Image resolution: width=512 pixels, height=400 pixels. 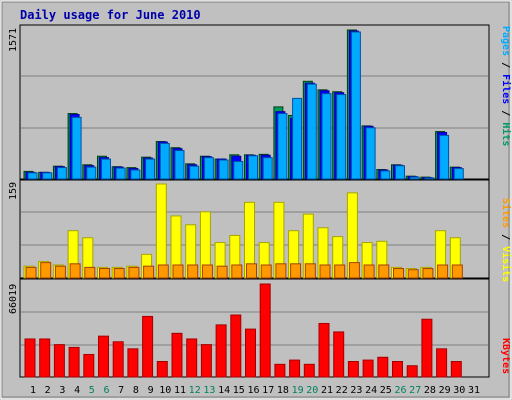 What do you see at coordinates (283, 390) in the screenshot?
I see `x-tick-label-day-18: 18` at bounding box center [283, 390].